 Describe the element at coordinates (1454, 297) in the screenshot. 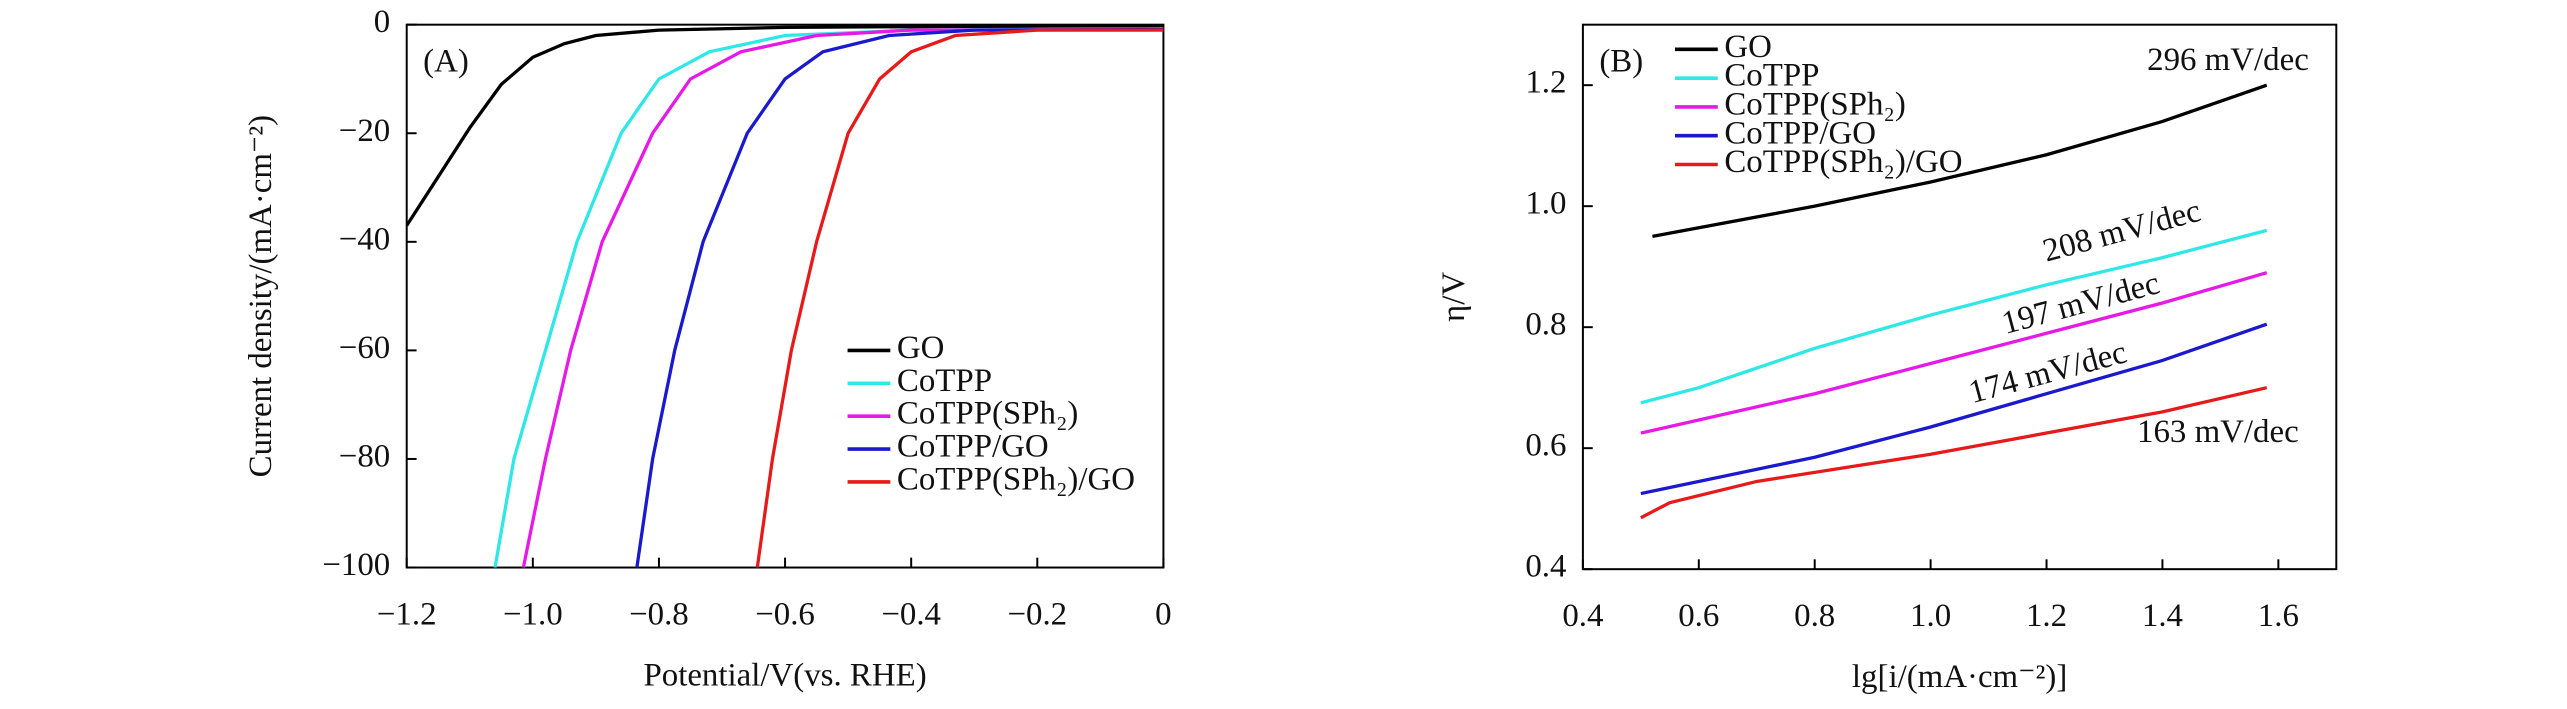

I see `y-axis-label: η/V` at that location.